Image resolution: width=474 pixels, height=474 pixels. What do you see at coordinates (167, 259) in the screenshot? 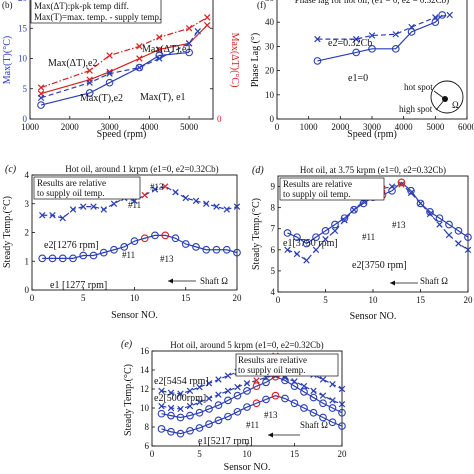
I see `annotation: #13` at bounding box center [167, 259].